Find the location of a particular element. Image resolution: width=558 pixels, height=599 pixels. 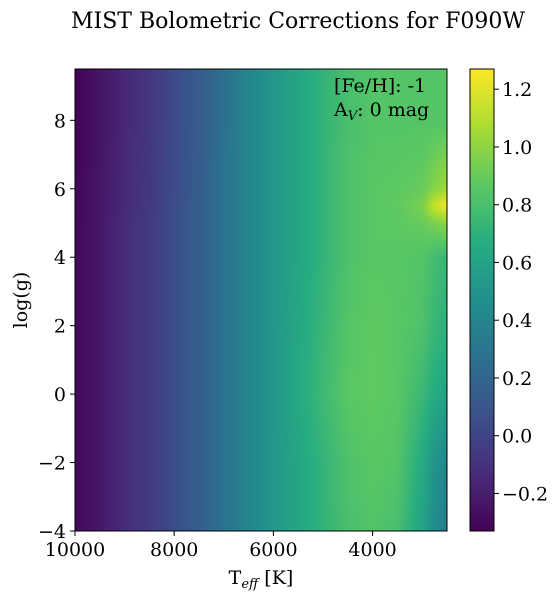

colorbar-tick-label: 1.2 is located at coordinates (517, 90).